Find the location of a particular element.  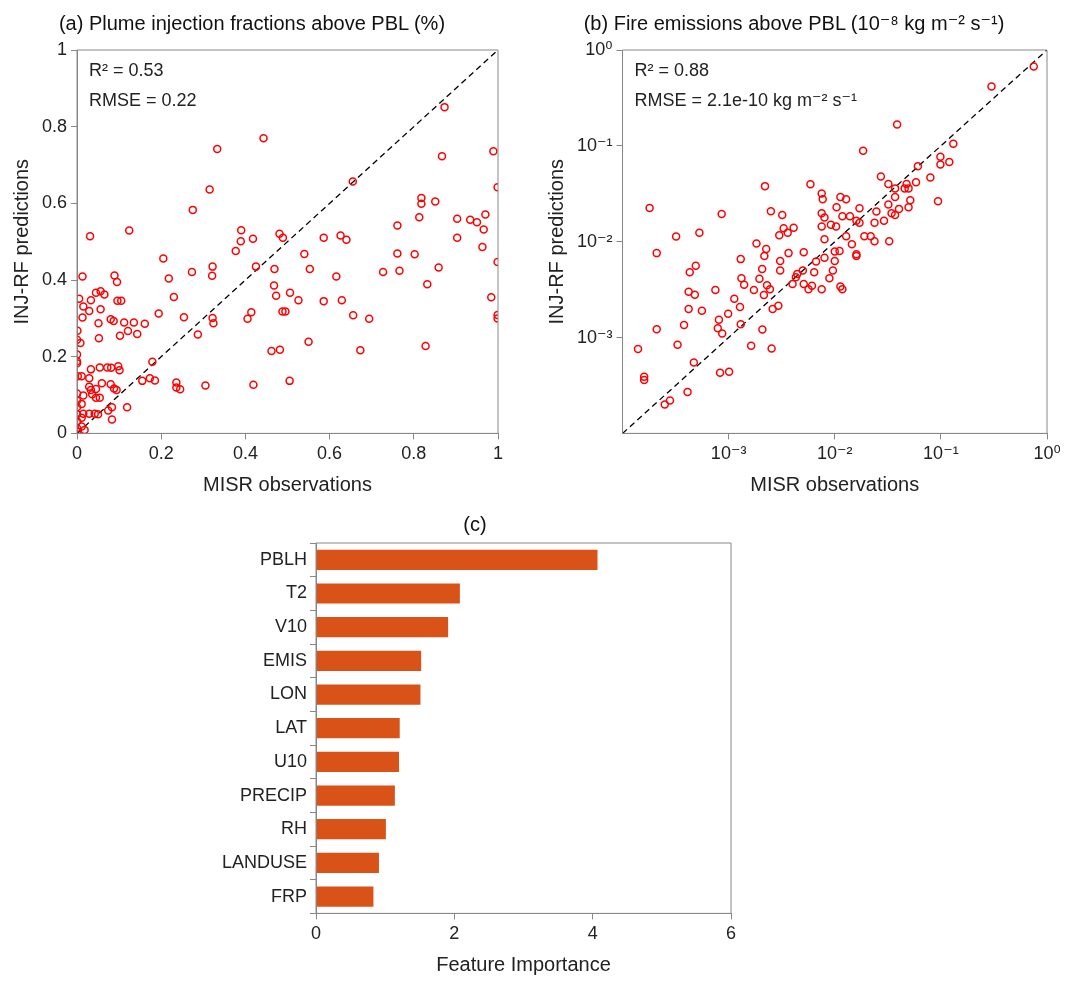

x-axis-title: Feature Importance is located at coordinates (523, 963).